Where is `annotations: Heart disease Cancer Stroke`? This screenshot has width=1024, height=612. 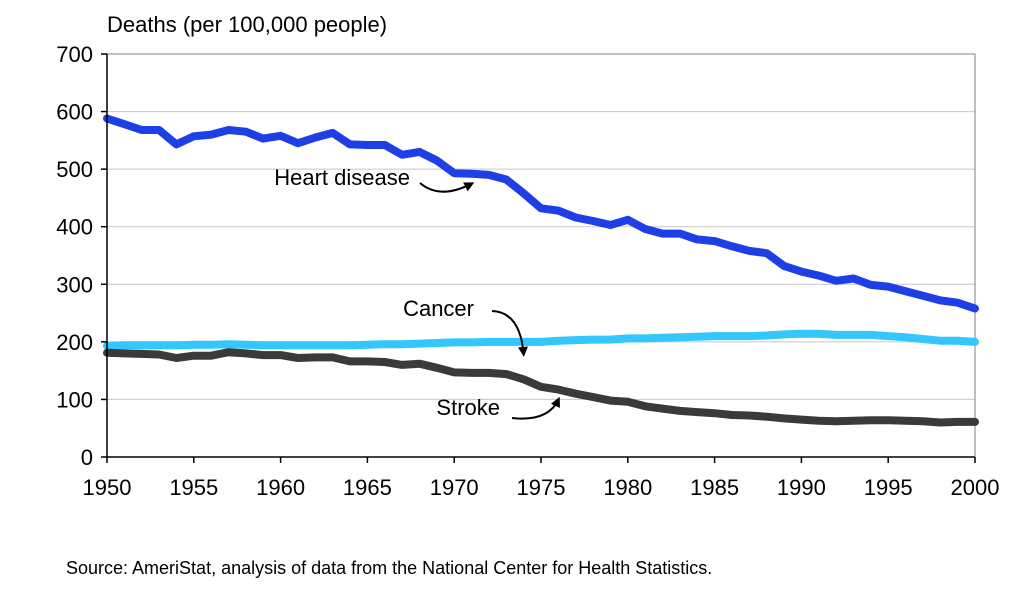
annotations: Heart disease Cancer Stroke is located at coordinates (417, 292).